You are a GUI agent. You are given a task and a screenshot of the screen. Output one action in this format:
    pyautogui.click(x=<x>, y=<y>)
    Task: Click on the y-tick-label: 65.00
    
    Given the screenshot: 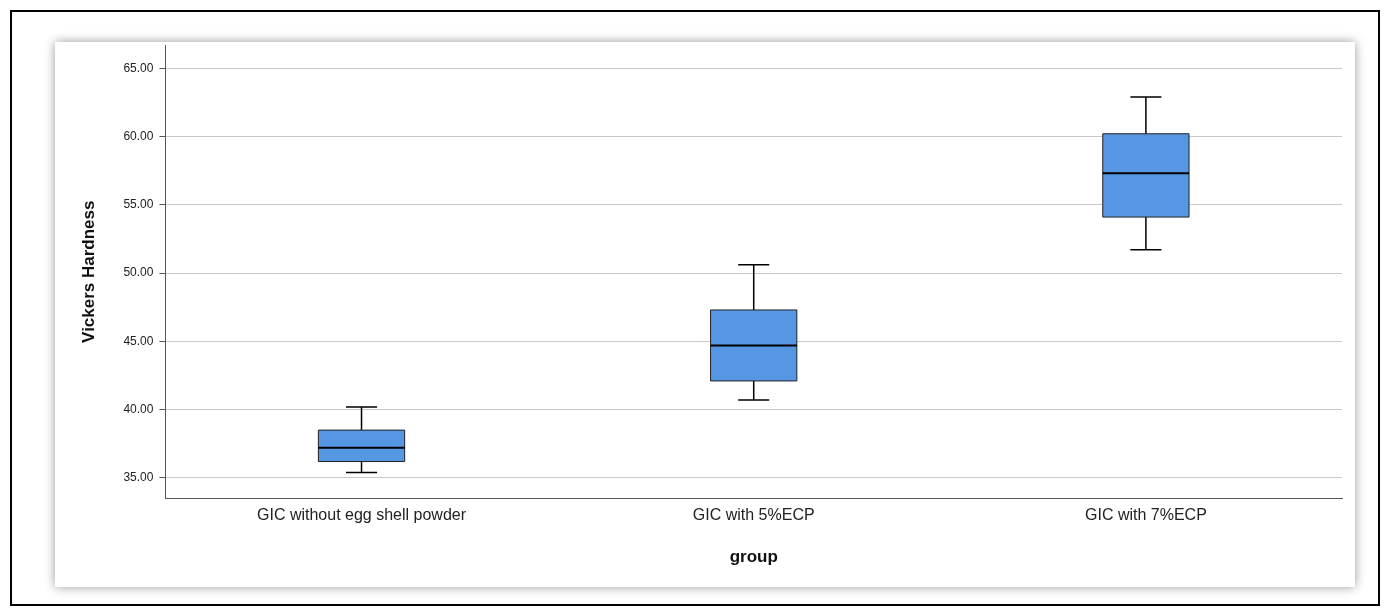 What is the action you would take?
    pyautogui.click(x=138, y=67)
    